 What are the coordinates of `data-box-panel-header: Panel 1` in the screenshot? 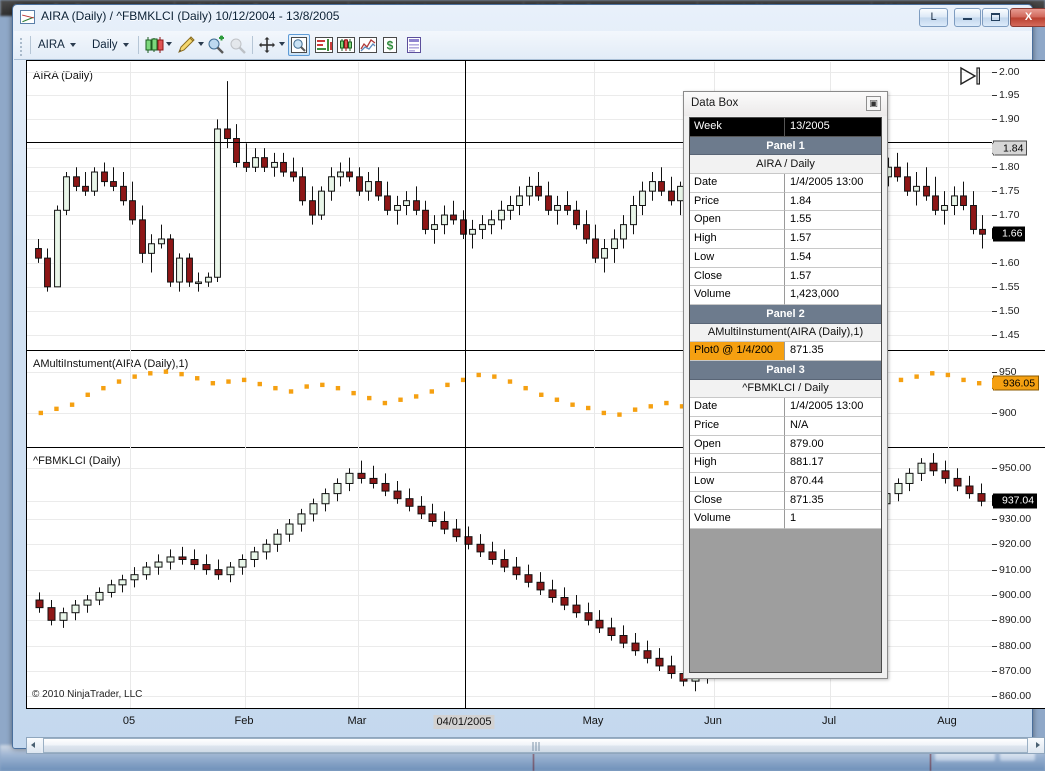 It's located at (785, 146).